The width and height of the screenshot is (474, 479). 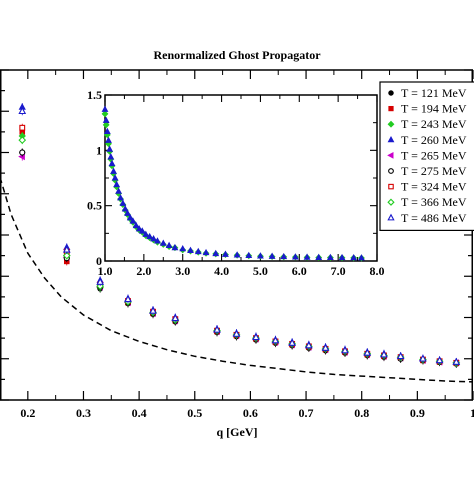 I want to click on legend-label: T = 121 MeV, so click(x=434, y=93).